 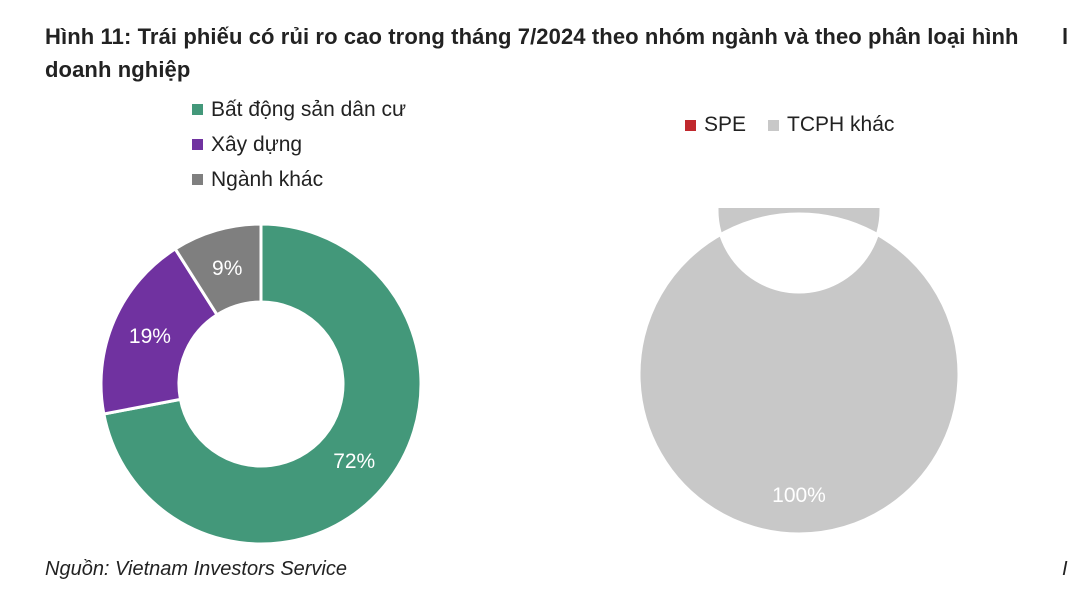 What do you see at coordinates (267, 179) in the screenshot?
I see `legend-label: Ngành khác` at bounding box center [267, 179].